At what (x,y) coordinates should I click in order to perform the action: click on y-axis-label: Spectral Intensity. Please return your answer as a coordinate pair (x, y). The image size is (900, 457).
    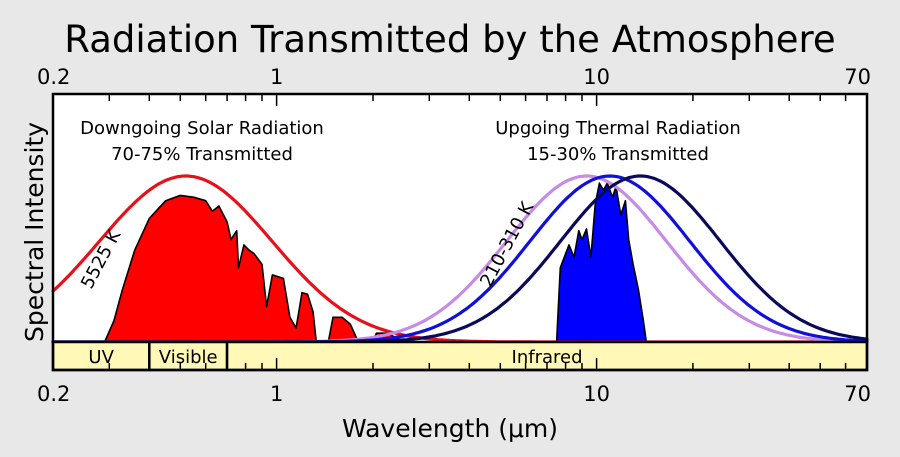
    Looking at the image, I should click on (34, 232).